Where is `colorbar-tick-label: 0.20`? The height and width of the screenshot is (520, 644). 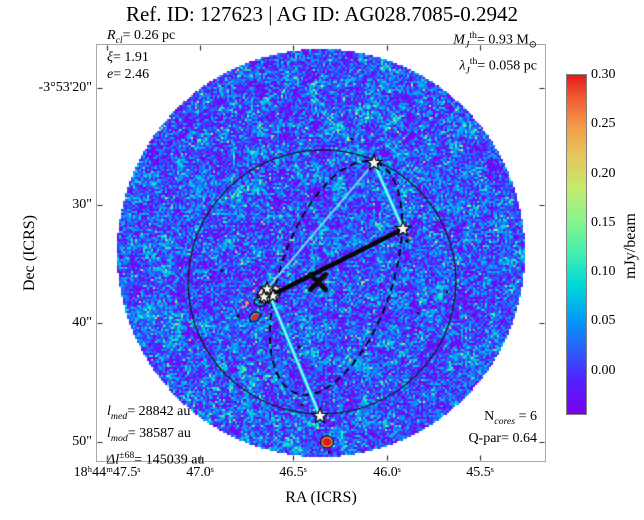
colorbar-tick-label: 0.20 is located at coordinates (603, 173).